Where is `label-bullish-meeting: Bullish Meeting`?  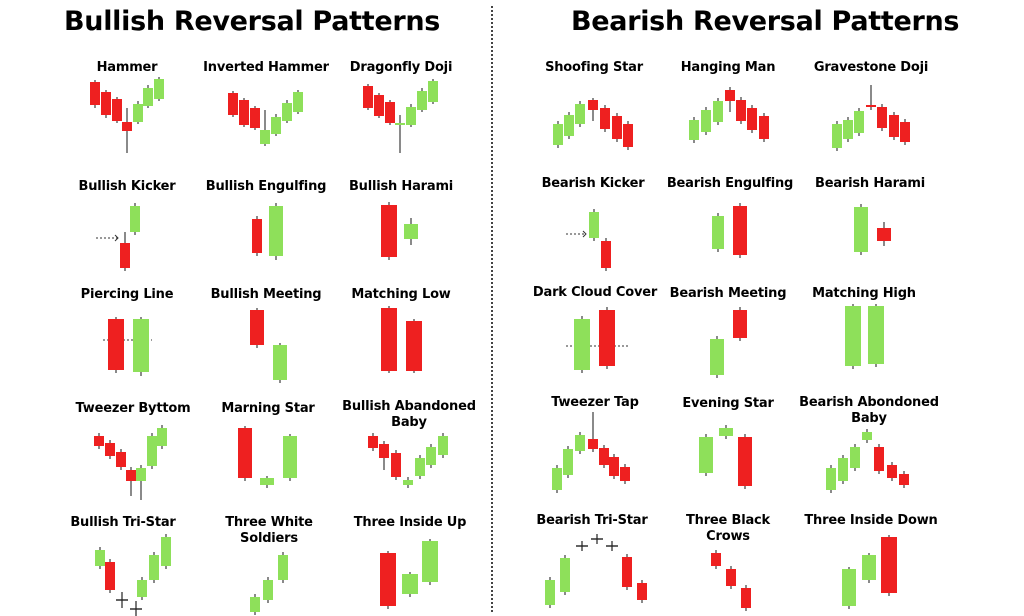 label-bullish-meeting: Bullish Meeting is located at coordinates (266, 294).